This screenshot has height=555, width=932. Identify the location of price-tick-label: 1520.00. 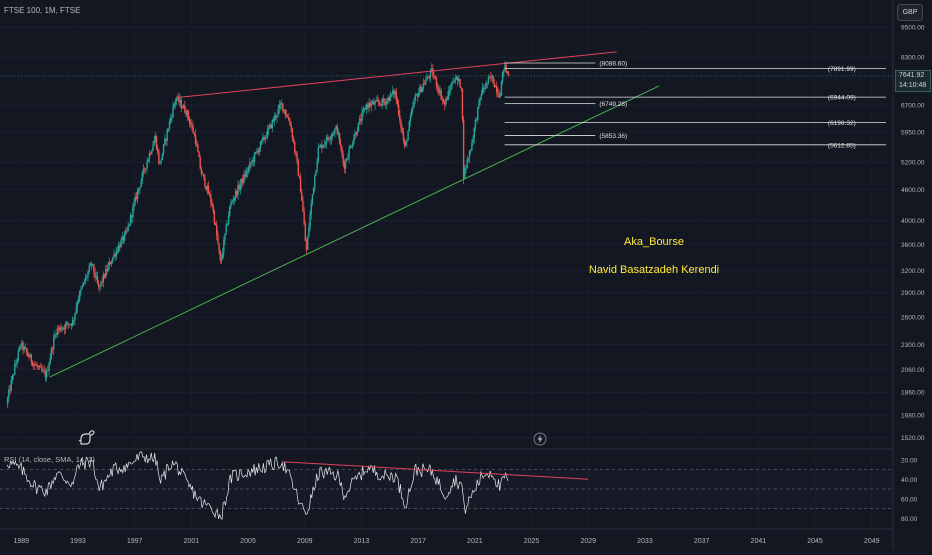
(913, 438).